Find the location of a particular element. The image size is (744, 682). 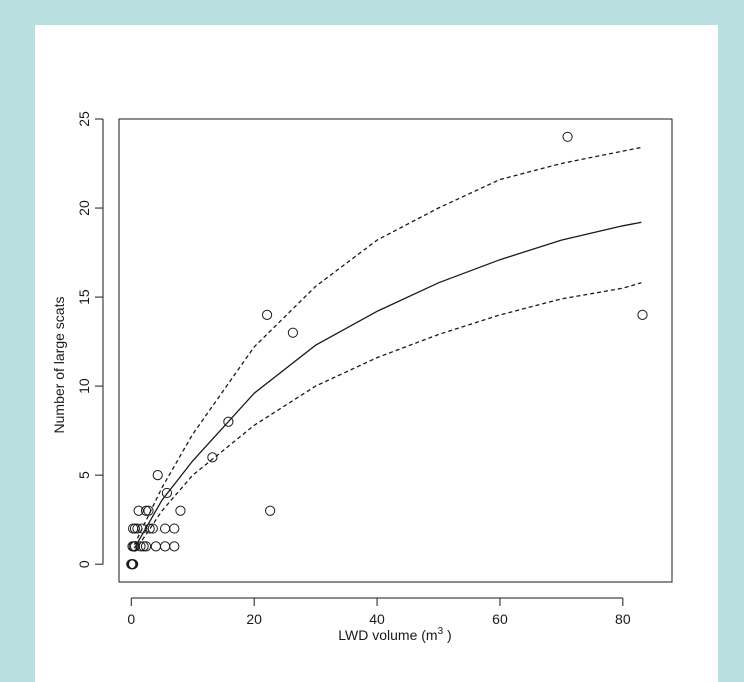

x-axis: 0 20 40 60 80 is located at coordinates (379, 612).